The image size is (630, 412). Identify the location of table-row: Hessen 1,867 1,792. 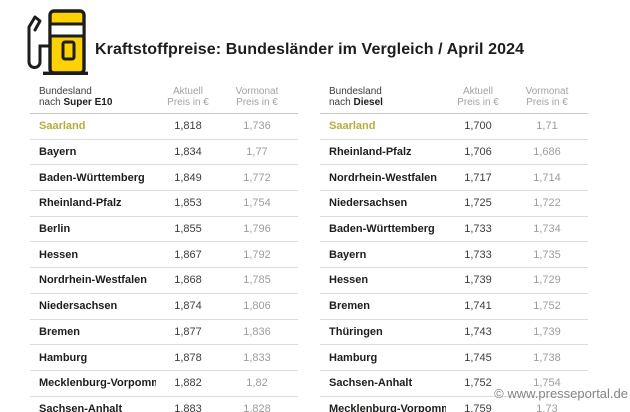
(164, 255).